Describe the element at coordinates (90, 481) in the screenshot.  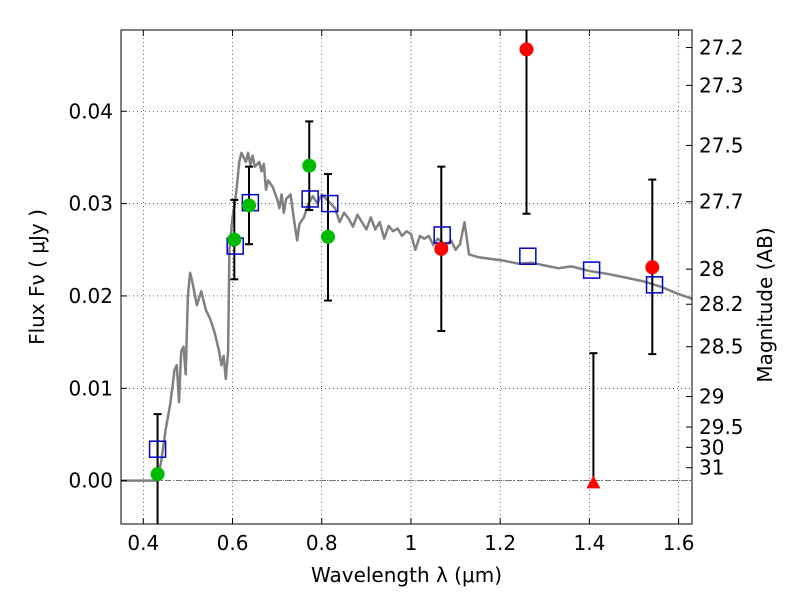
I see `y-tick-label: 0.00` at that location.